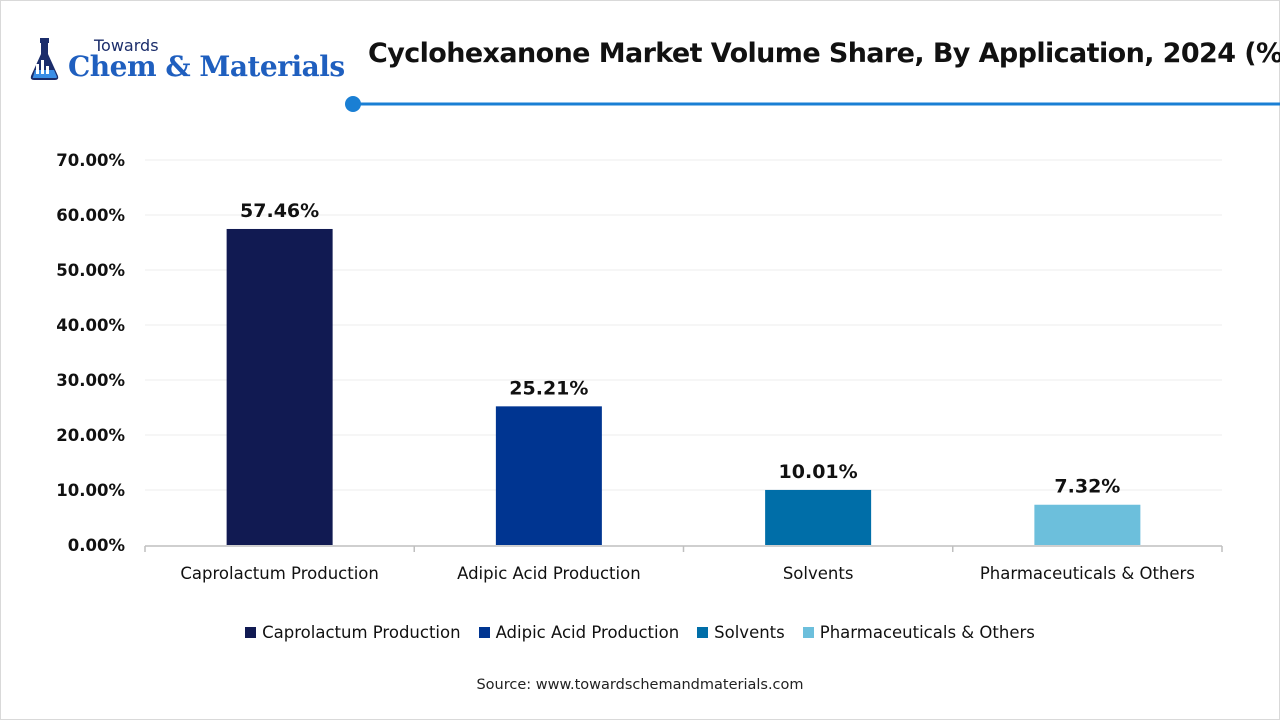 Image resolution: width=1280 pixels, height=720 pixels. I want to click on legend-label: Adipic Acid Production, so click(587, 632).